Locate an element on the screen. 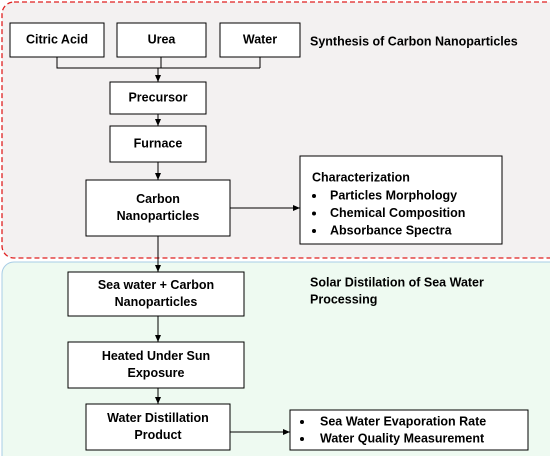 This screenshot has height=456, width=550. region-title: Processing is located at coordinates (343, 299).